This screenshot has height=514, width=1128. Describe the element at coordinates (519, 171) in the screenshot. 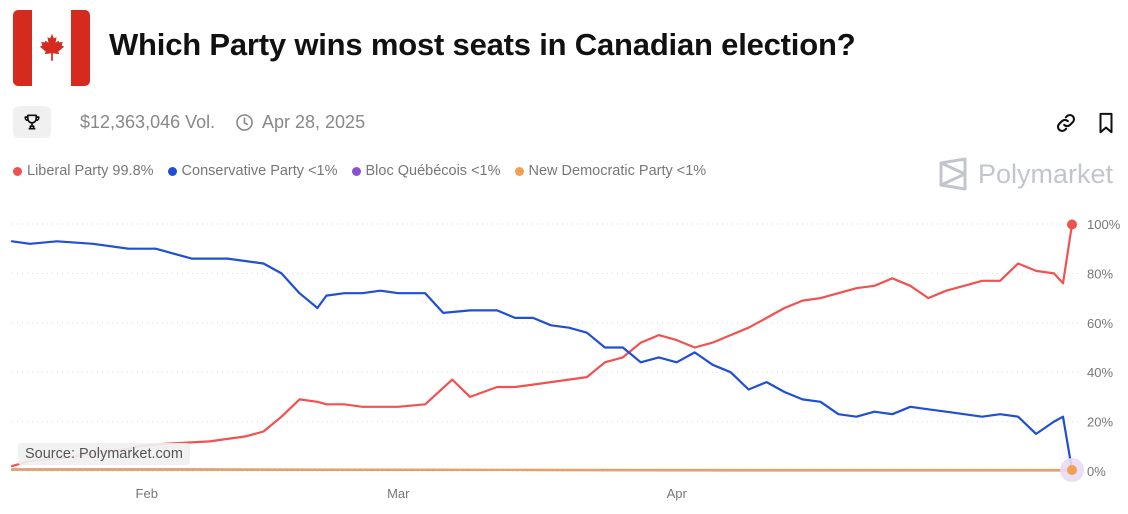

I see `legend-dot-ndp` at that location.